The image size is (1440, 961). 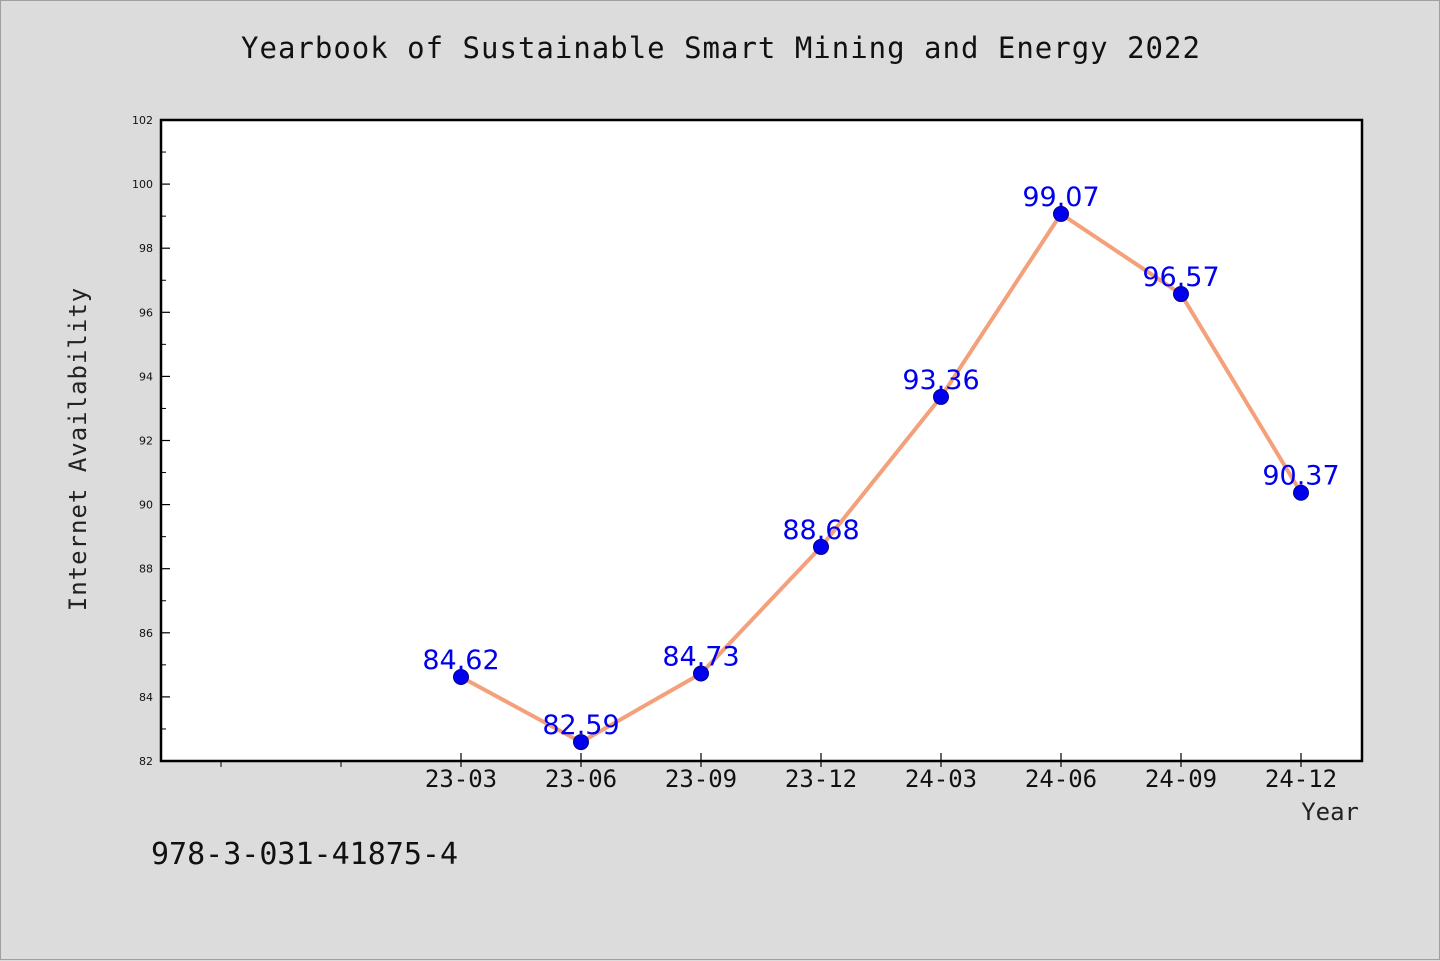 I want to click on x-tick-label: 24-06, so click(x=1061, y=779).